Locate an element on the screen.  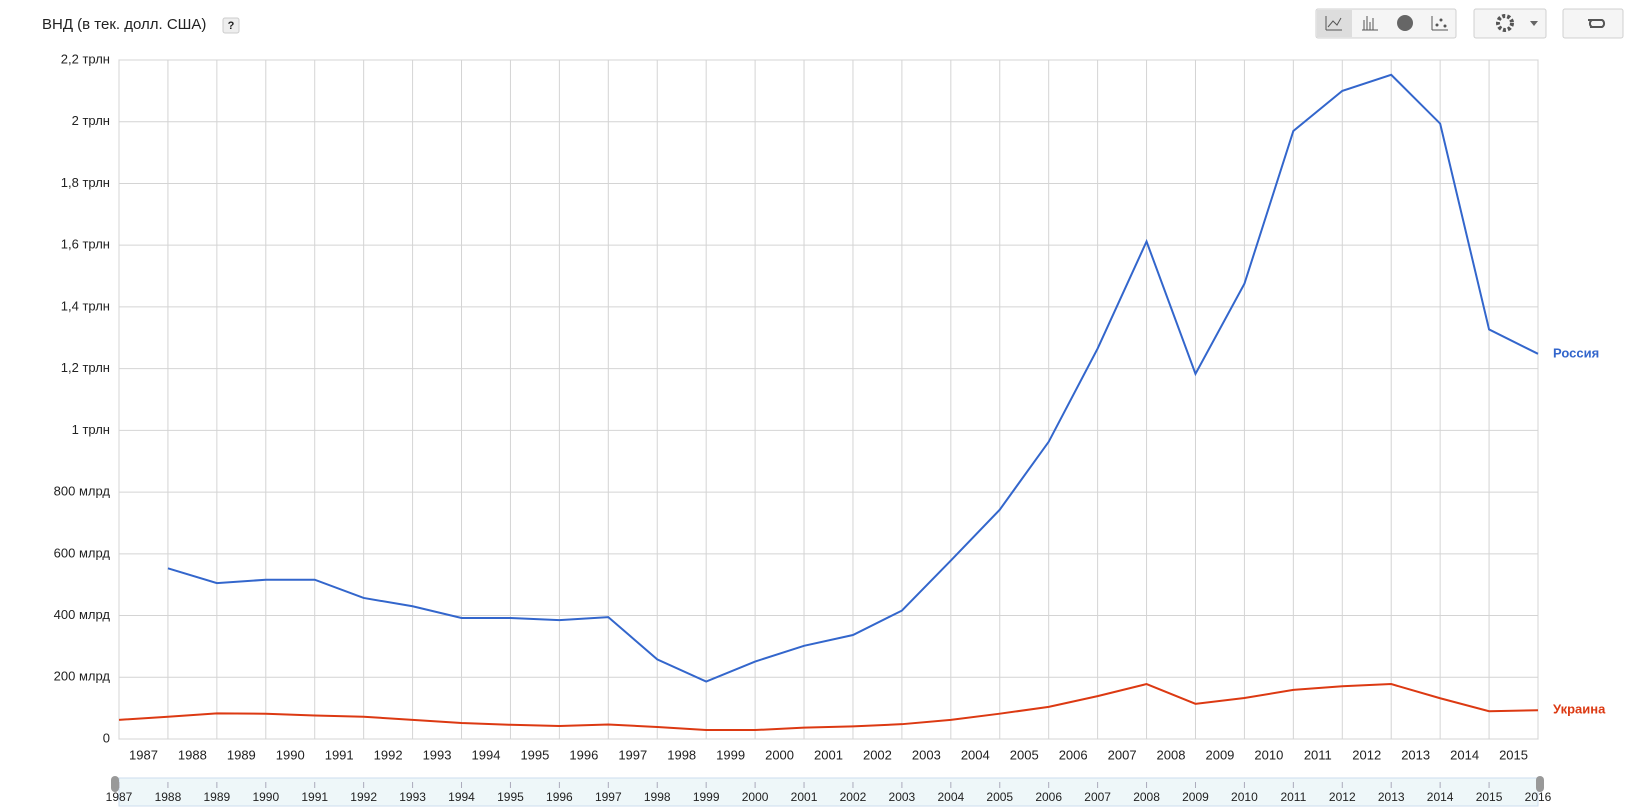
chart-title: ВНД (в тек. долл. США) is located at coordinates (124, 24).